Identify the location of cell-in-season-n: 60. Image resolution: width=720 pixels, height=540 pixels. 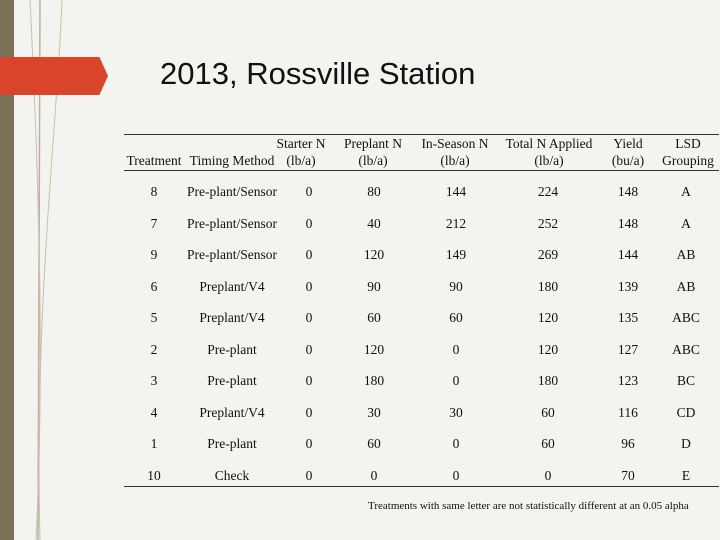
(456, 317).